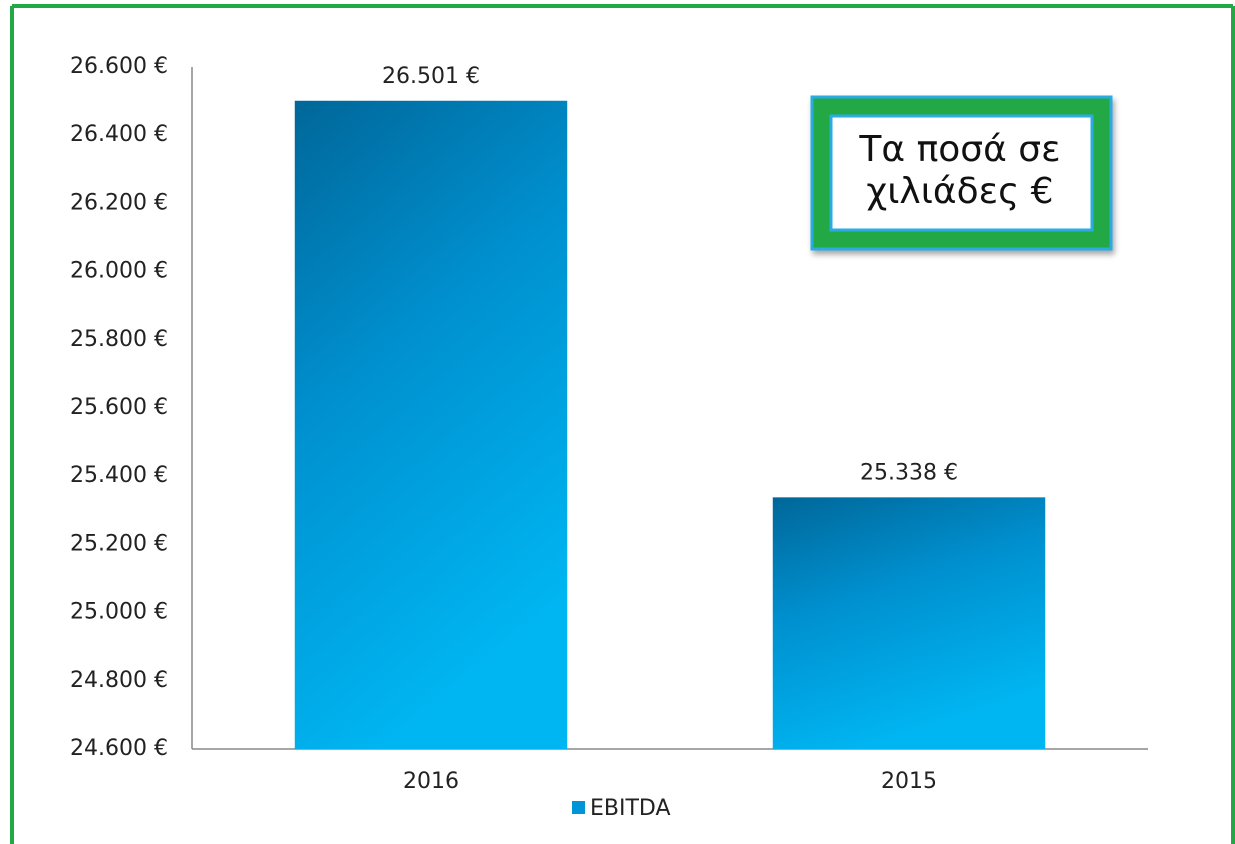  I want to click on y-tick-label: 26.600 €, so click(119, 66).